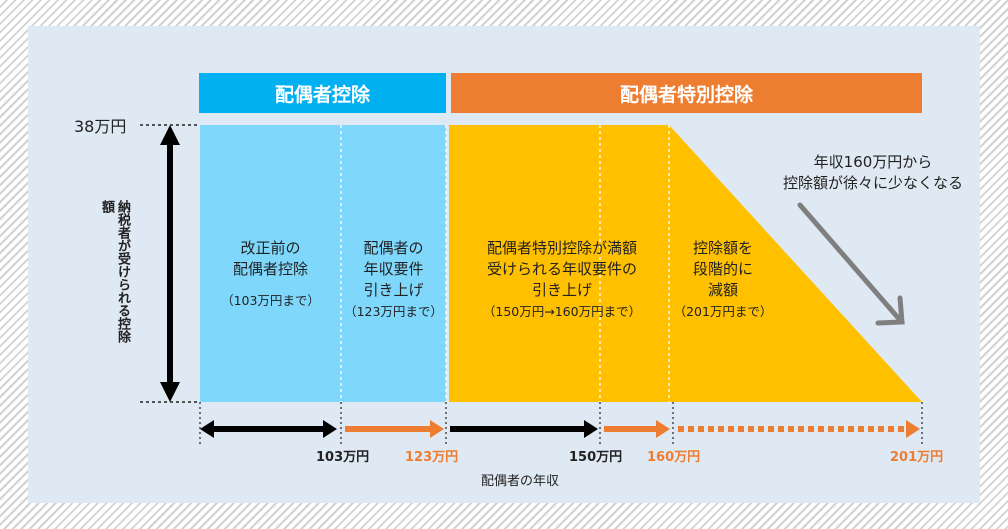  What do you see at coordinates (393, 280) in the screenshot?
I see `box-raise-spouse: 配偶者の 年収要件 引き上げ （123万円まで）` at bounding box center [393, 280].